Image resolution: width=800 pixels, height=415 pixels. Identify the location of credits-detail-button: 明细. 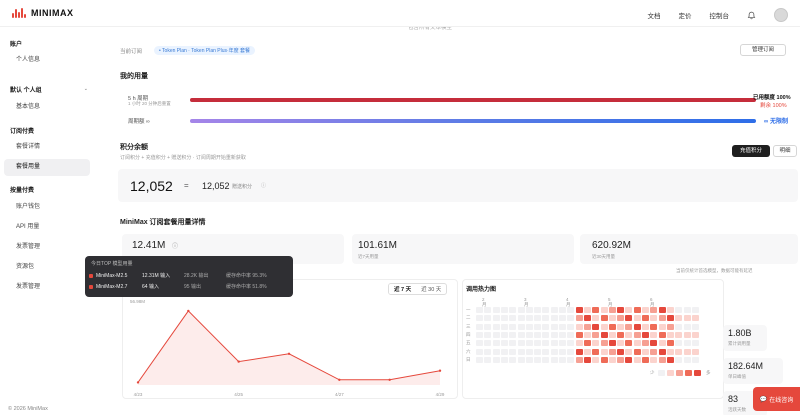
(785, 151).